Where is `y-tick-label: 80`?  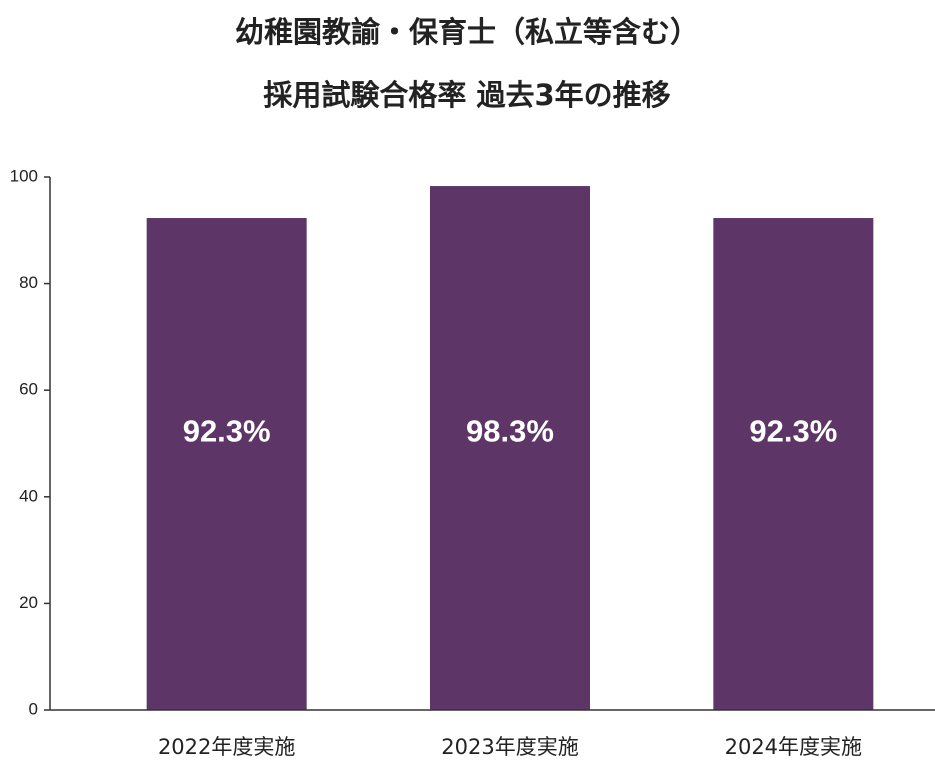 y-tick-label: 80 is located at coordinates (28, 282).